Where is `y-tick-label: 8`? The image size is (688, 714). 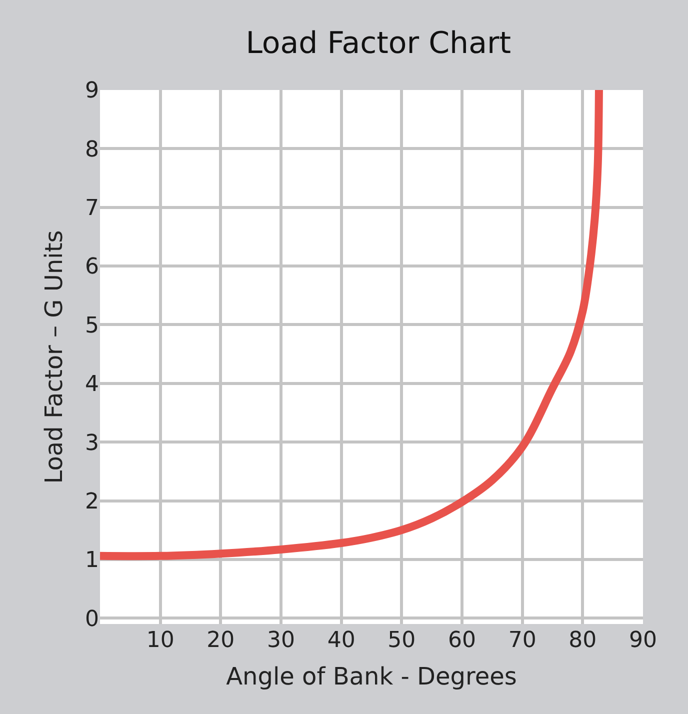
y-tick-label: 8 is located at coordinates (92, 149).